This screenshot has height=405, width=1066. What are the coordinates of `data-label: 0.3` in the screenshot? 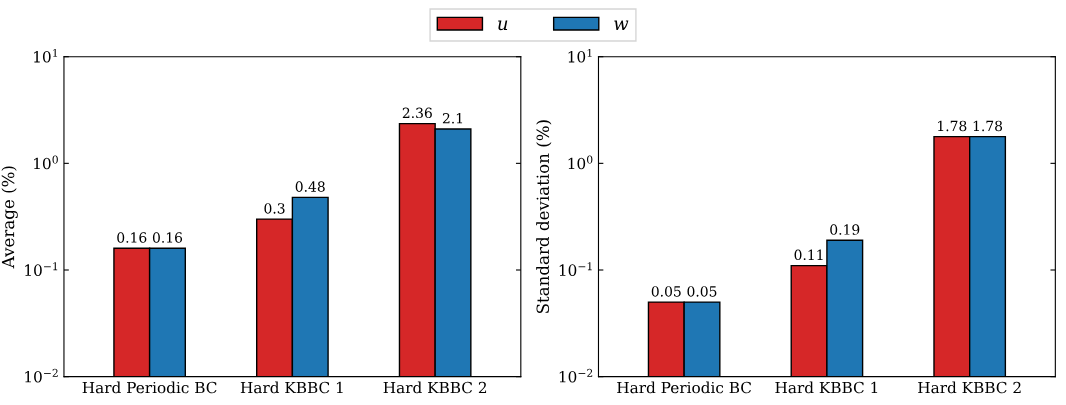 It's located at (274, 208).